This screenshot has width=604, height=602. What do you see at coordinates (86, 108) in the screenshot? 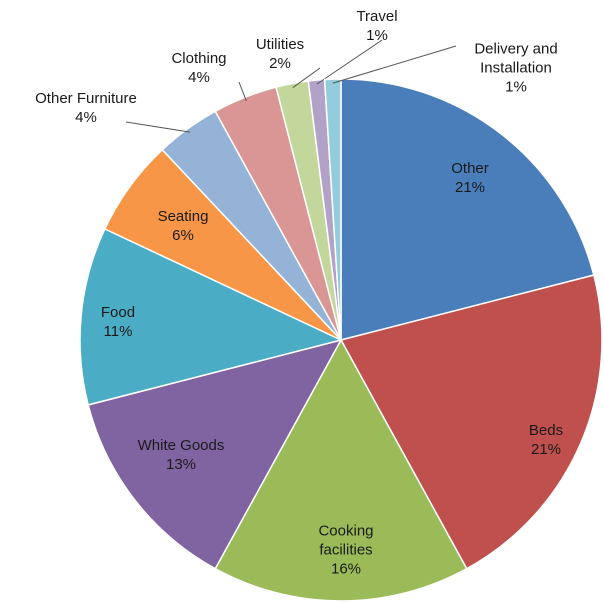
I see `slice-label: Other Furniture 4%` at bounding box center [86, 108].